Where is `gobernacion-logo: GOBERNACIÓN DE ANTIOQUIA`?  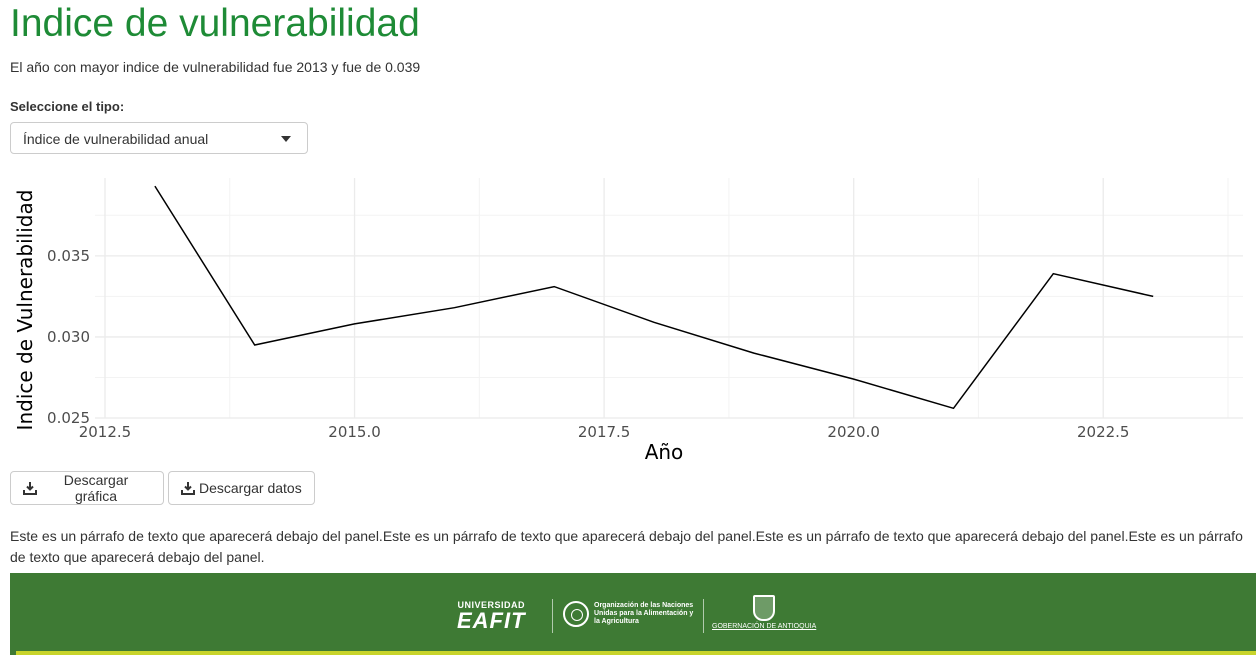 gobernacion-logo: GOBERNACIÓN DE ANTIOQUIA is located at coordinates (764, 612).